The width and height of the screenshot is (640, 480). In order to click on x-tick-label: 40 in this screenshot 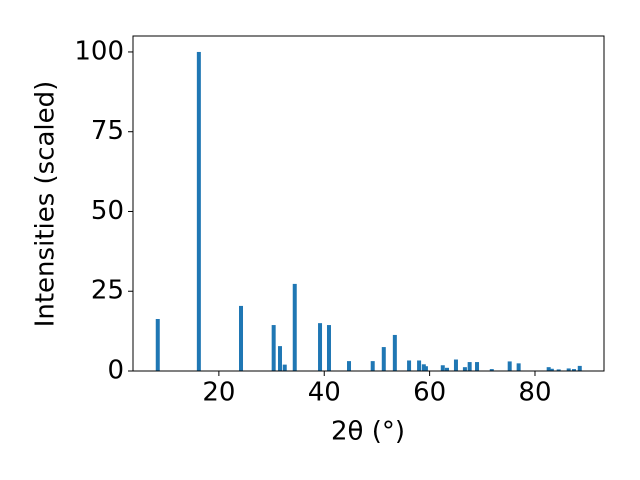, I will do `click(324, 393)`.